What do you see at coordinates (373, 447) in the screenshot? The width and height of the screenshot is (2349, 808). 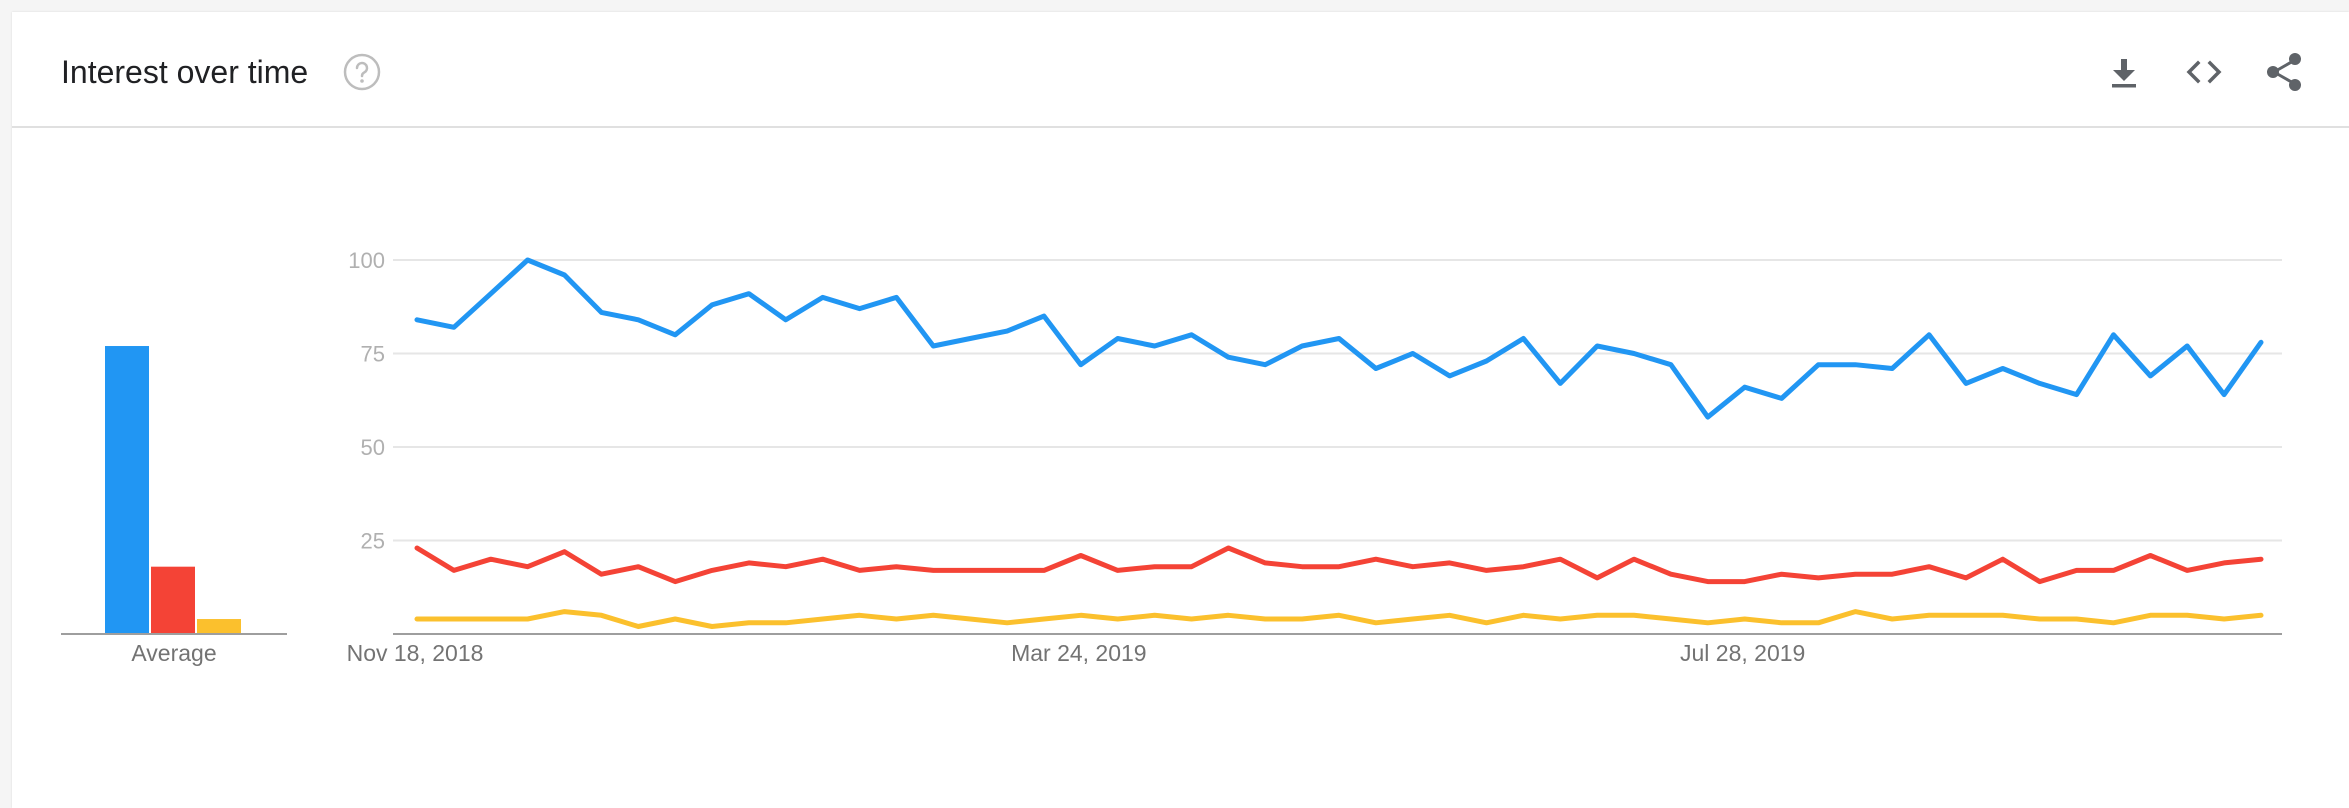 I see `y-tick-label: 50` at bounding box center [373, 447].